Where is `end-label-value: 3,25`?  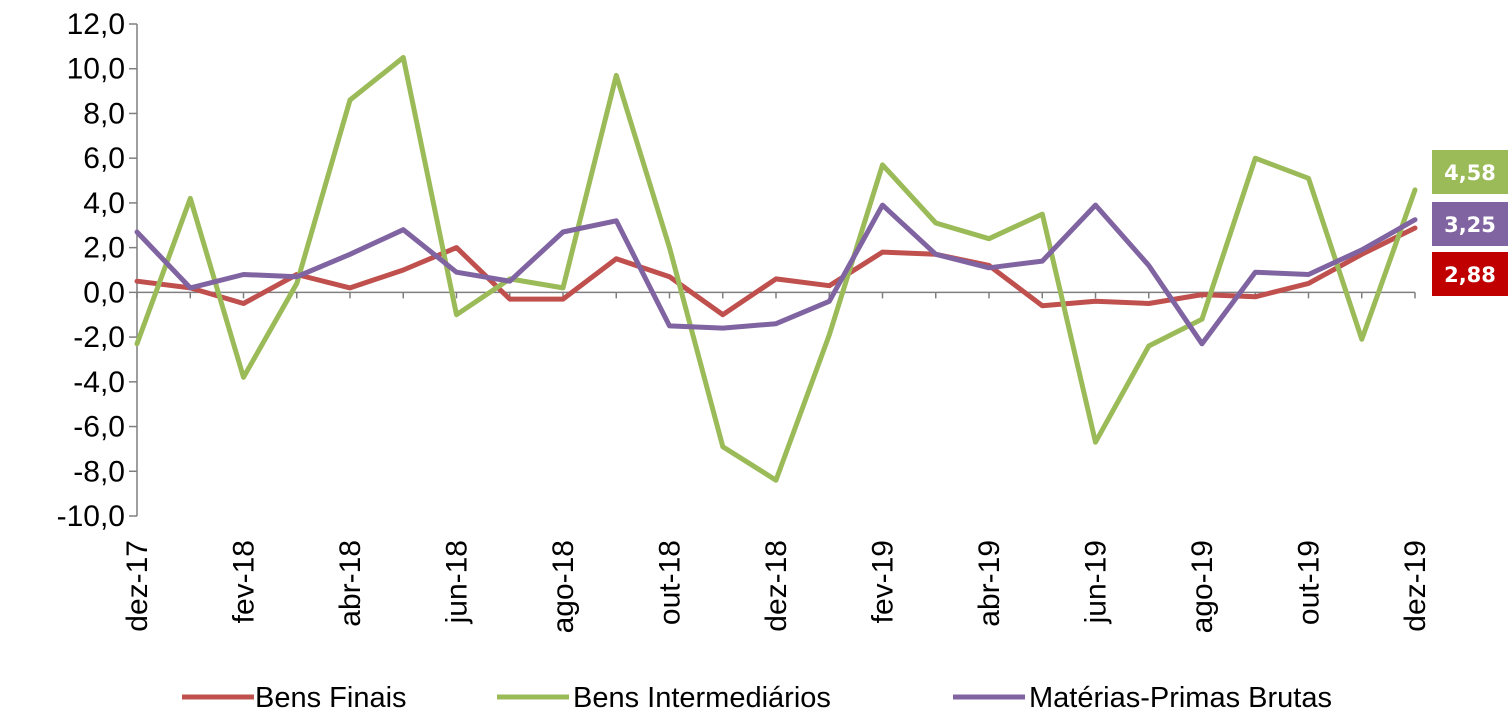
end-label-value: 3,25 is located at coordinates (1470, 225).